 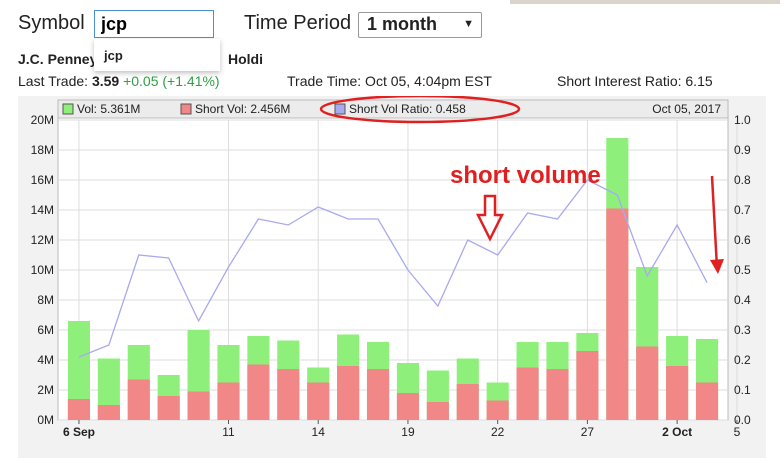 I want to click on x-tick-label: 2 Oct, so click(x=677, y=432).